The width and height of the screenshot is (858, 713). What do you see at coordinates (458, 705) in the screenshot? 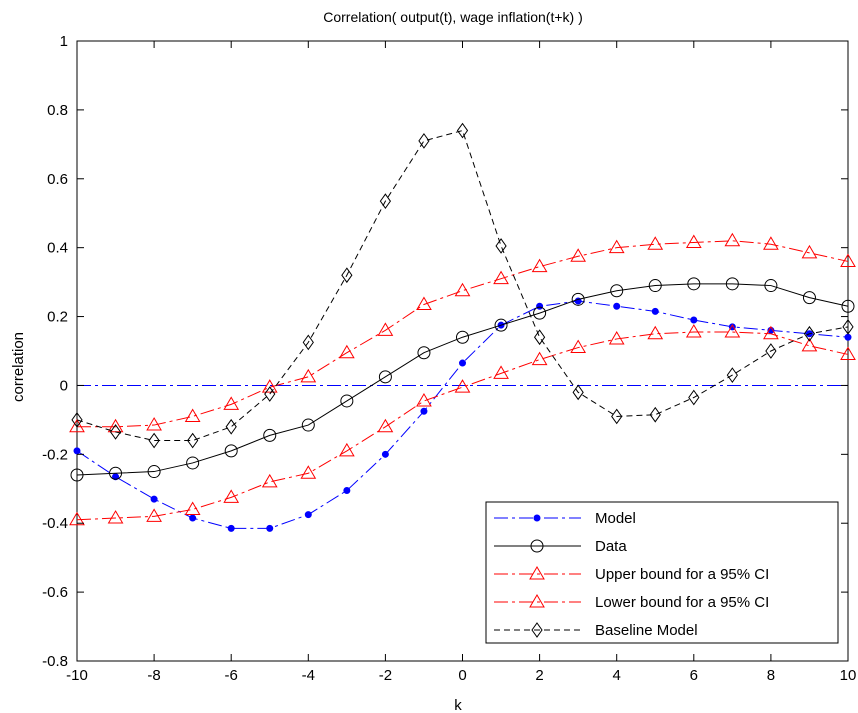
I see `x-axis-label: k` at bounding box center [458, 705].